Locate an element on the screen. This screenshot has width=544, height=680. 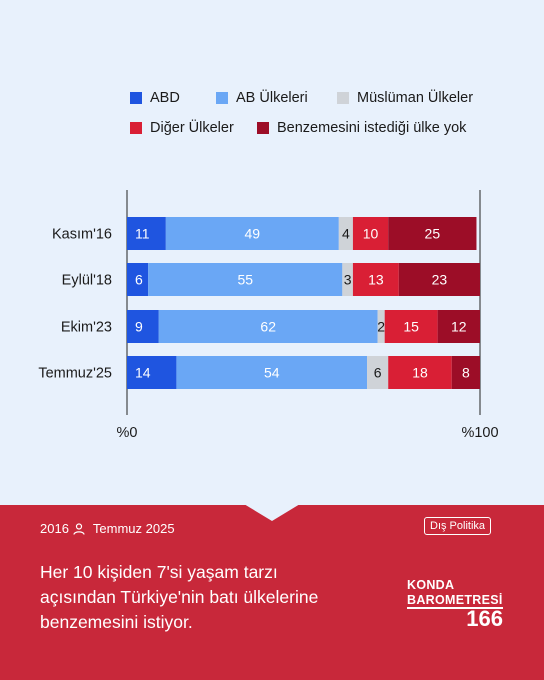
data-label: 2 is located at coordinates (381, 327).